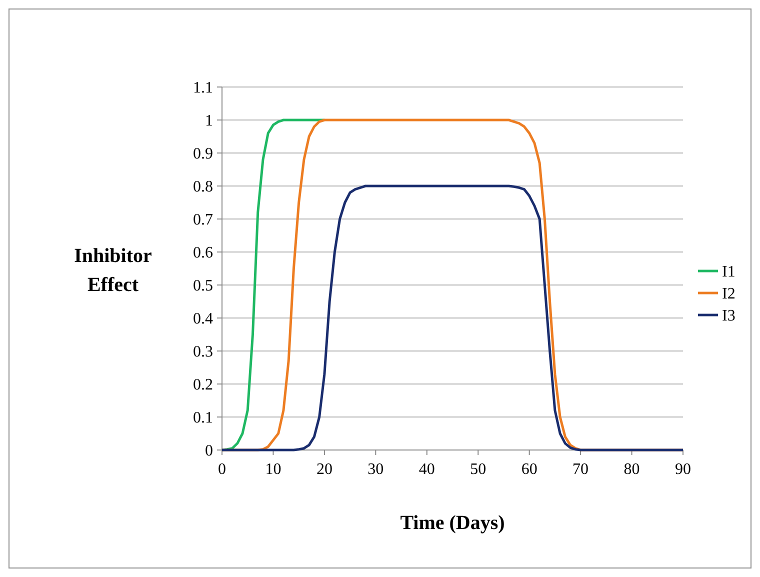  Describe the element at coordinates (324, 469) in the screenshot. I see `x-tick-label: 20` at that location.